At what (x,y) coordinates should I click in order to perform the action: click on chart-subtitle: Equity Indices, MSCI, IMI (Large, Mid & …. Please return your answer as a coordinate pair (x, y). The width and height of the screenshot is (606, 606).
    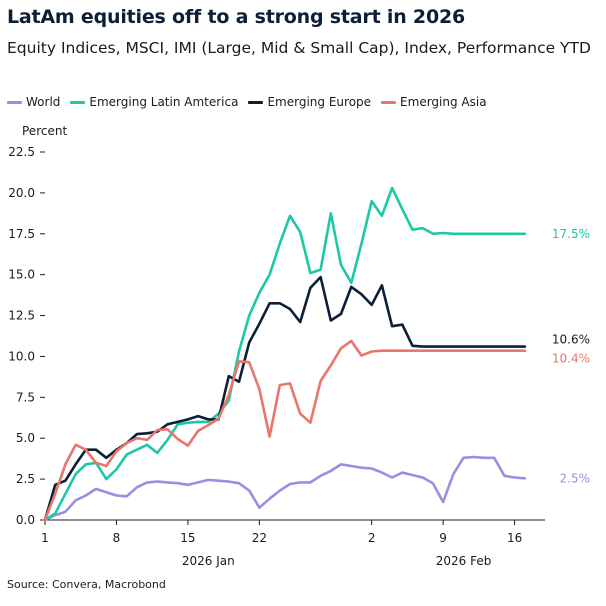
    Looking at the image, I should click on (299, 48).